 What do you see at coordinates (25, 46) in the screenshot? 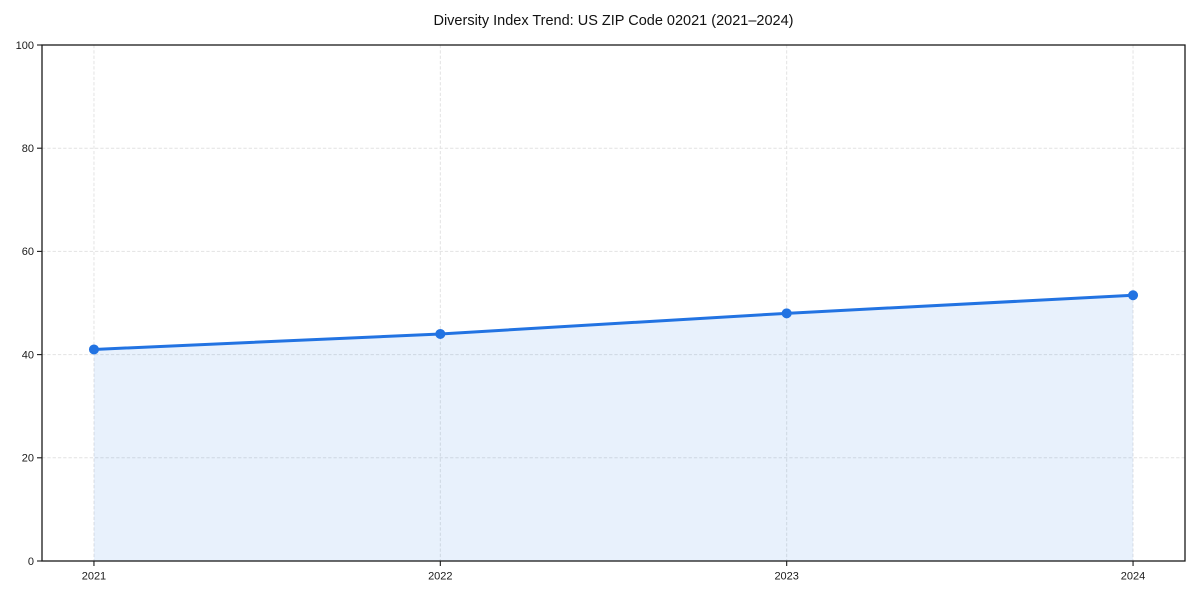
I see `y-axis-tick-label: 100` at bounding box center [25, 46].